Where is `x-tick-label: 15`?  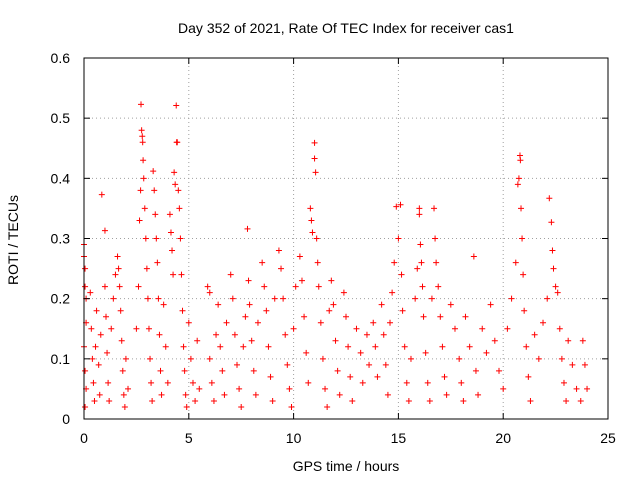 x-tick-label: 15 is located at coordinates (399, 438).